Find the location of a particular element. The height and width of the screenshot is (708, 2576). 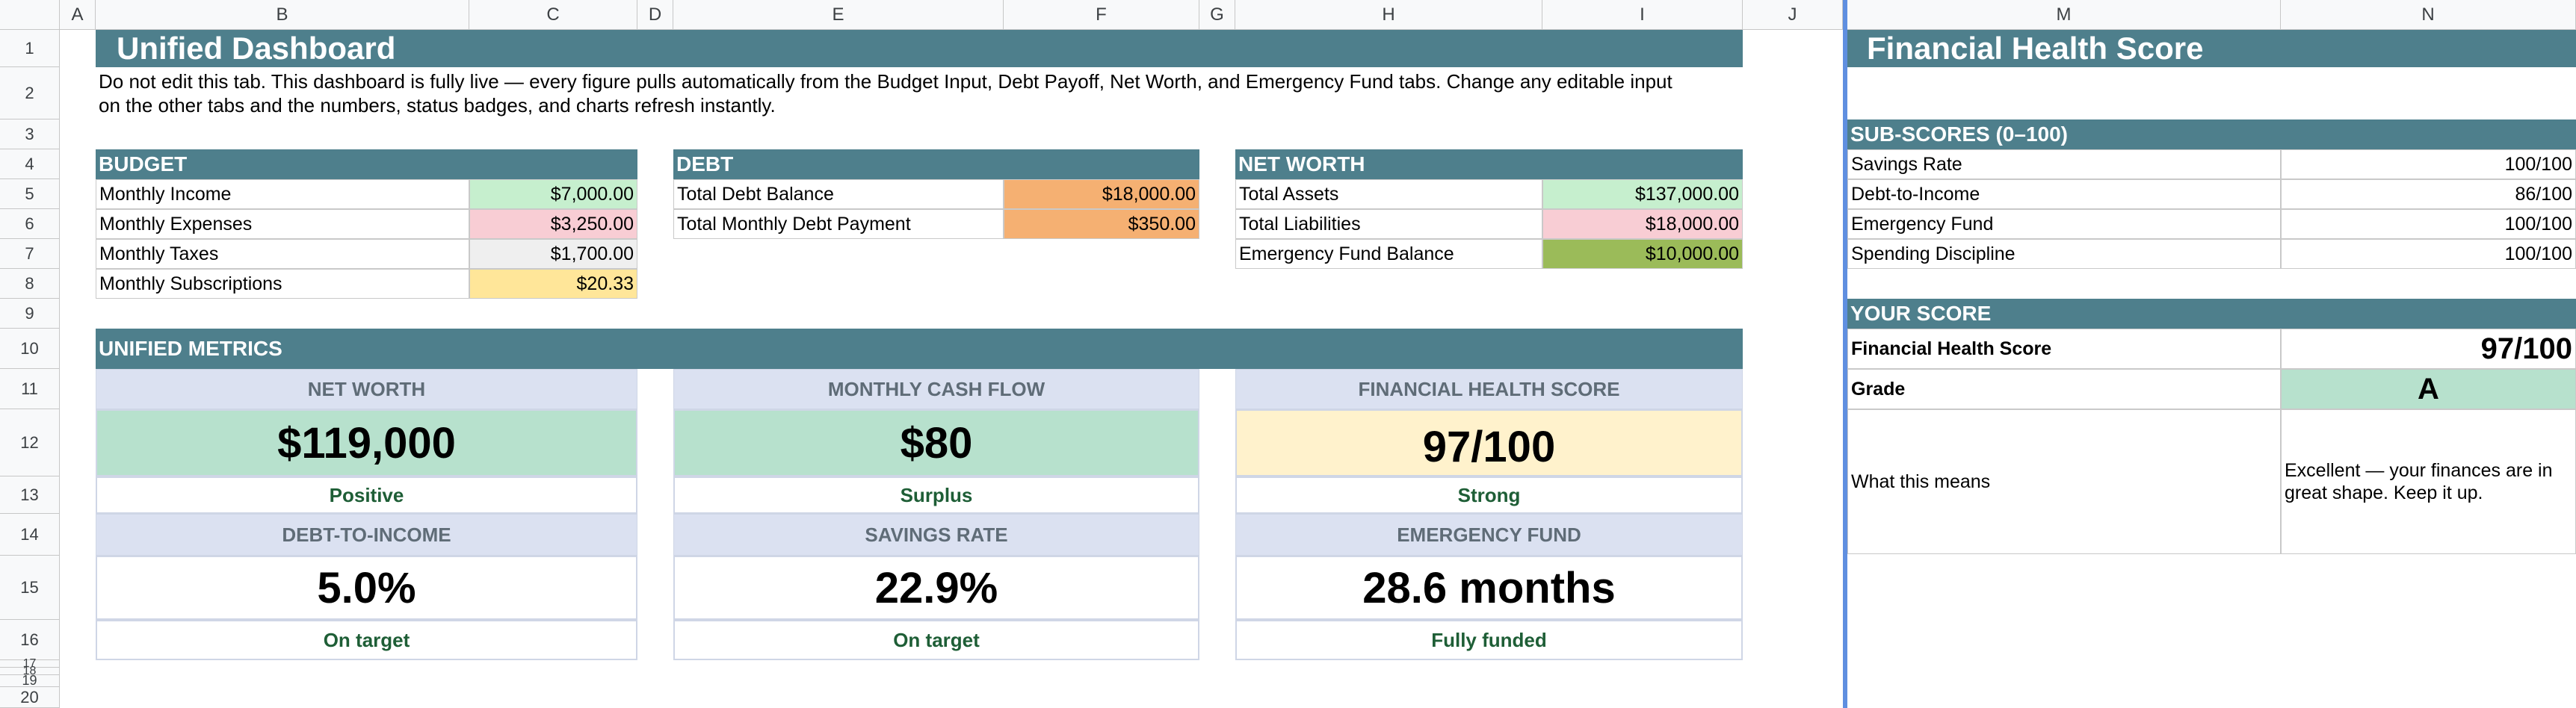

frozen-column-divider is located at coordinates (1845, 354).